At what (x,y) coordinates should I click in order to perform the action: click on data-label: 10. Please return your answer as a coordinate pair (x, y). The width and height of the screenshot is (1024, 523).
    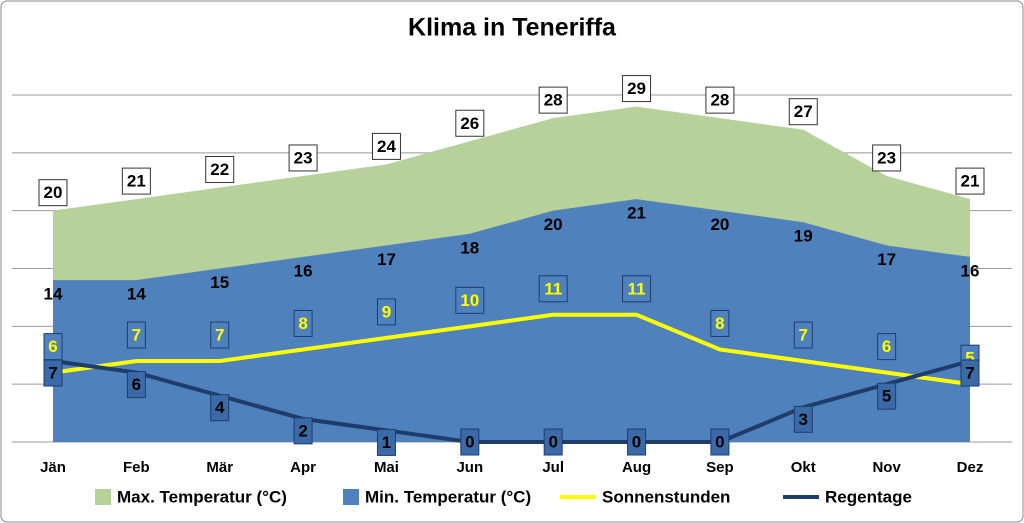
    Looking at the image, I should click on (469, 300).